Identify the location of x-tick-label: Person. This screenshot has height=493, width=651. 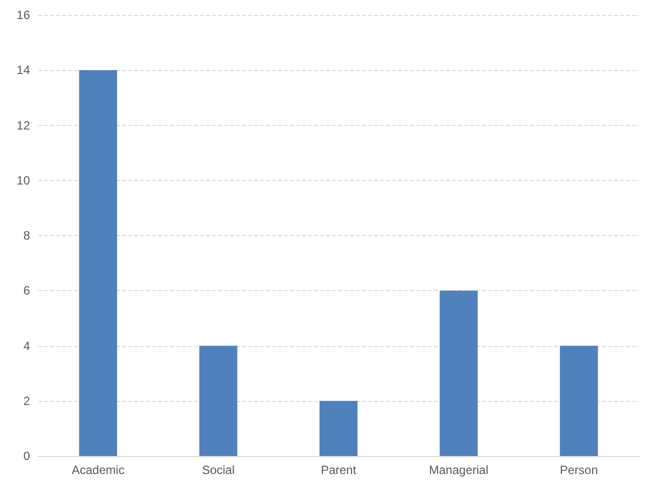
(579, 470).